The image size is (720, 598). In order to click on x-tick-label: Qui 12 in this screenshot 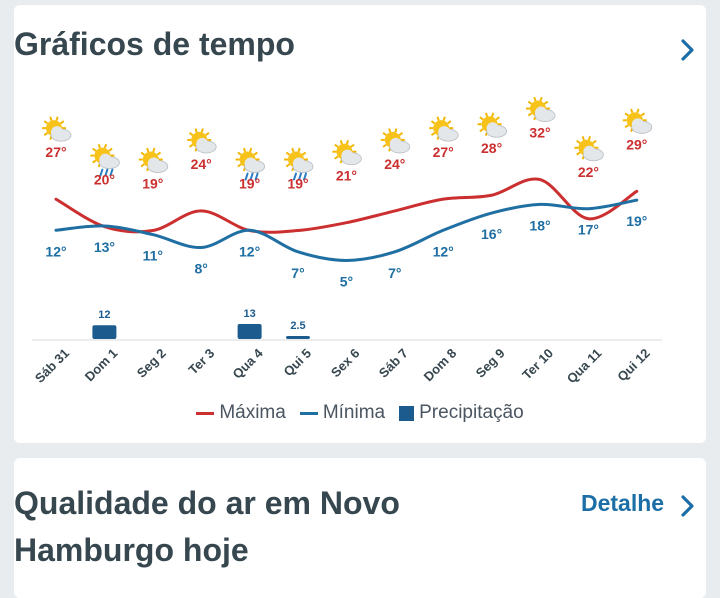, I will do `click(633, 365)`.